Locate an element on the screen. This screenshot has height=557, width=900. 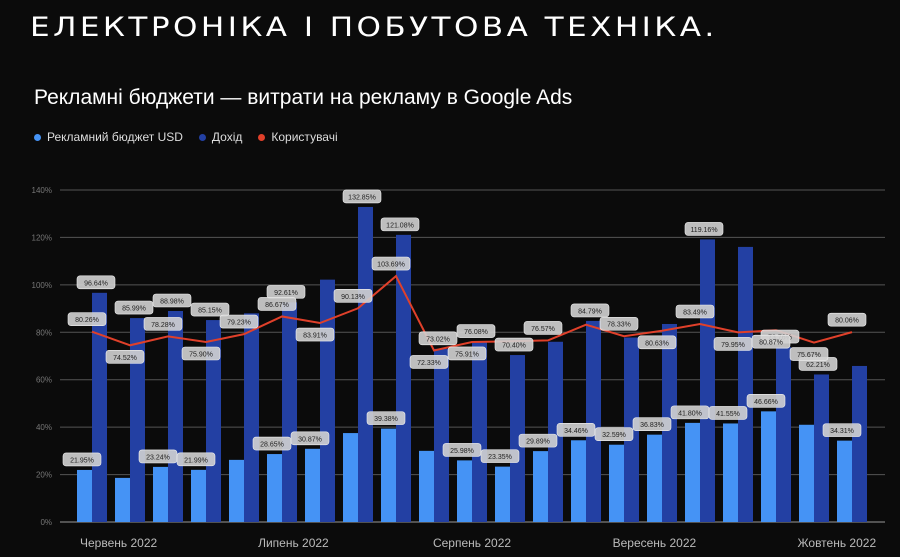
legend-item-budget: Рекламний бюджет USD is located at coordinates (108, 137).